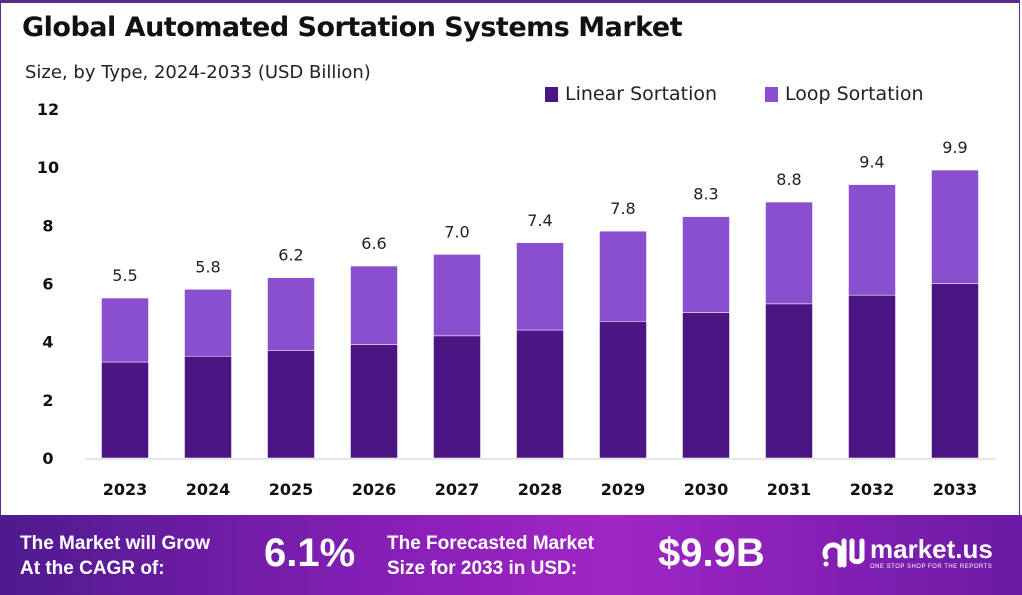 This screenshot has width=1022, height=595. Describe the element at coordinates (641, 94) in the screenshot. I see `legend-label-linear: Linear Sortation` at that location.